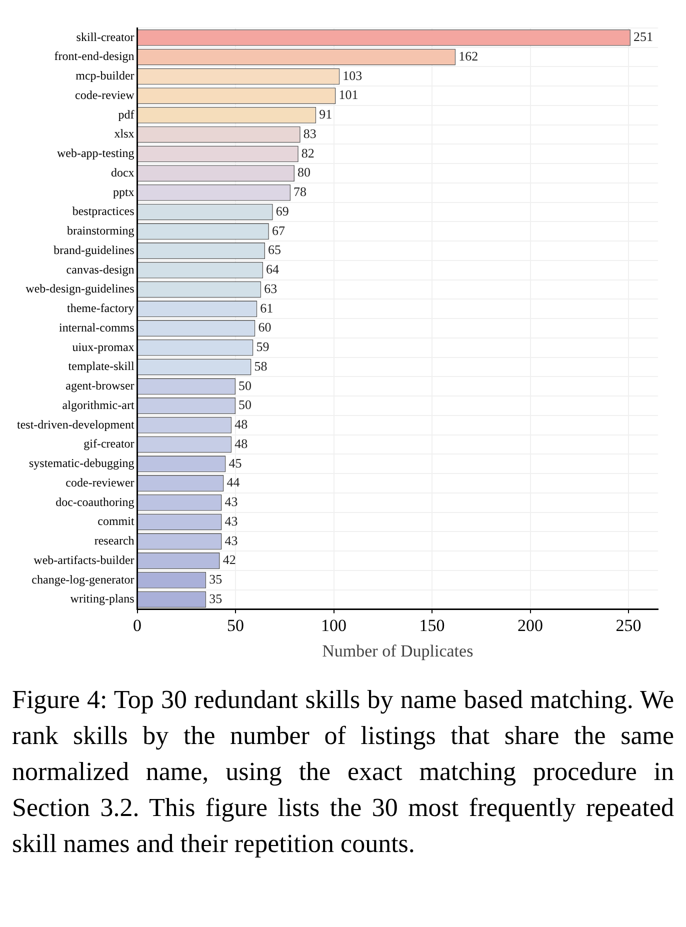 The image size is (686, 927). I want to click on data-label: 80, so click(303, 172).